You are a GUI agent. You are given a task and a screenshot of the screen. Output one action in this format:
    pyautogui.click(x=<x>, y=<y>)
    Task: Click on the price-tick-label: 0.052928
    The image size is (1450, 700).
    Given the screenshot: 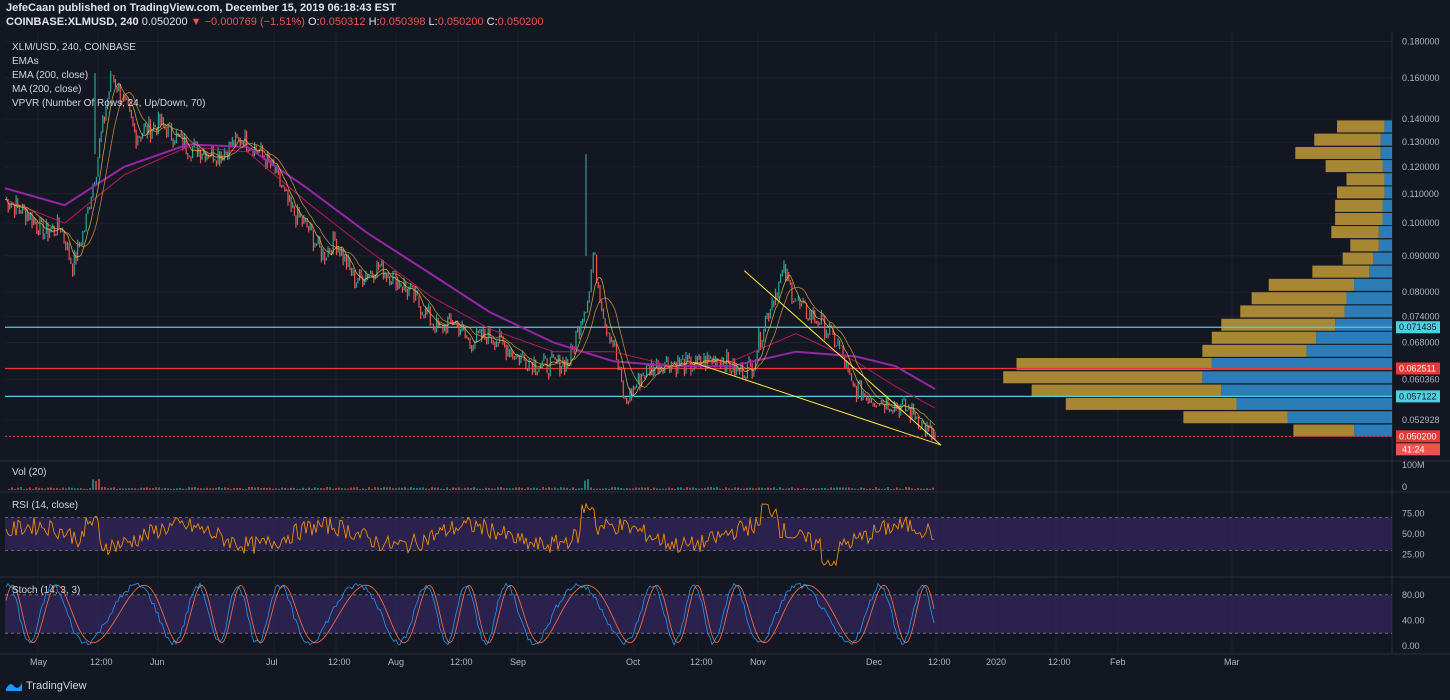 What is the action you would take?
    pyautogui.click(x=1421, y=420)
    